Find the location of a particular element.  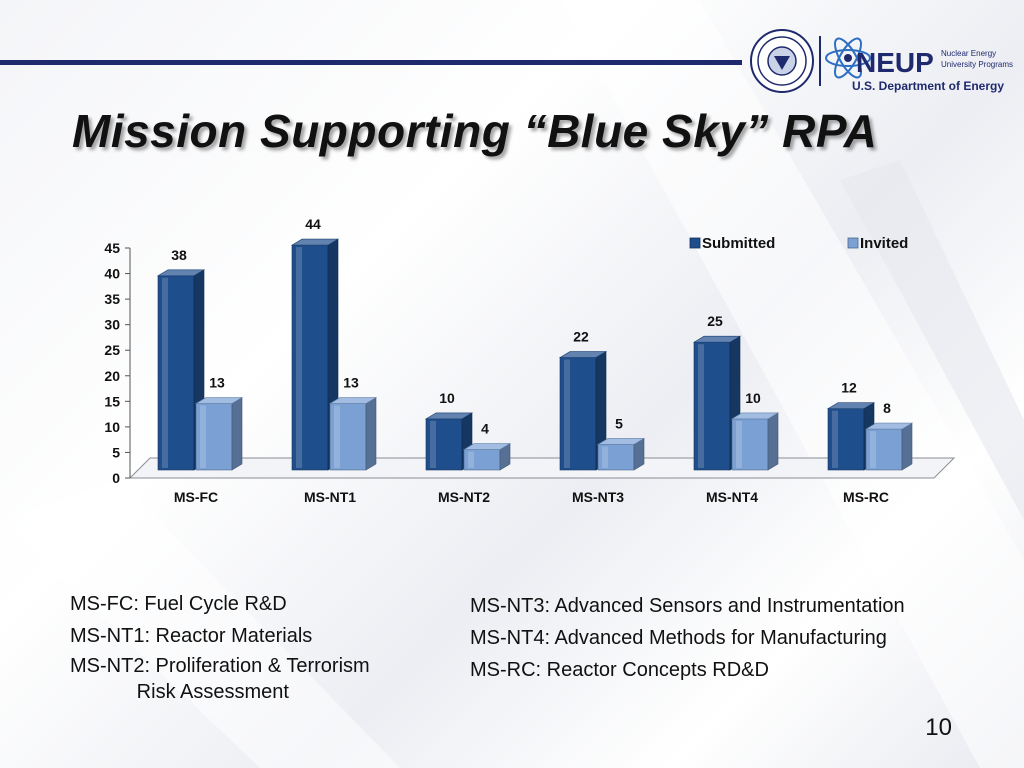

data-label: 22 is located at coordinates (581, 337).